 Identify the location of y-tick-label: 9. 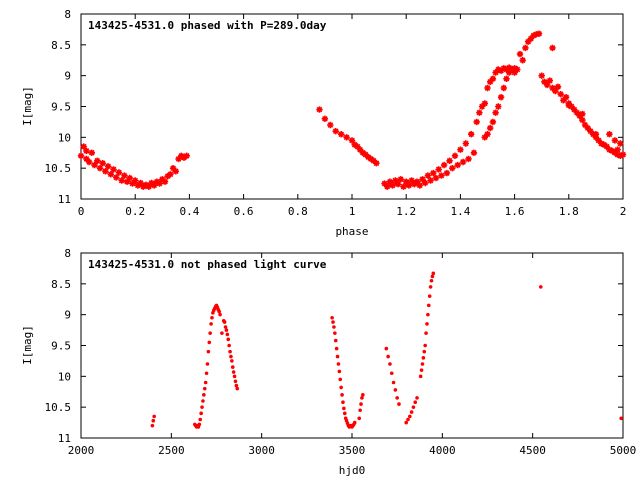
(67, 76).